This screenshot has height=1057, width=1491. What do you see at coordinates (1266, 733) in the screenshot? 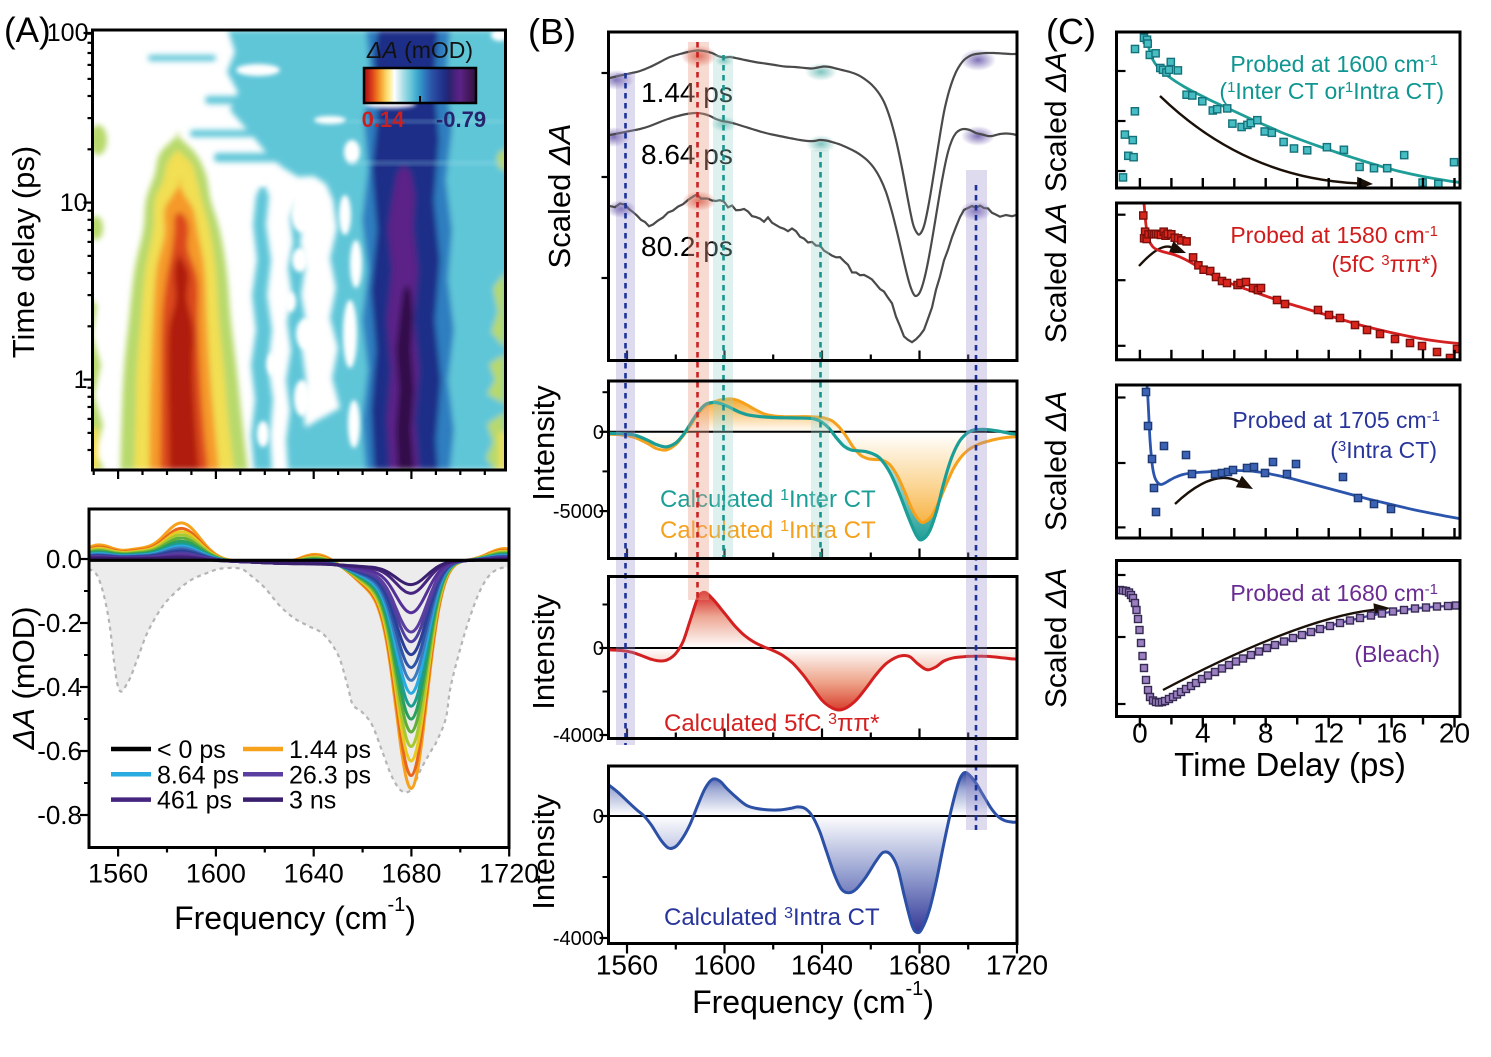
I see `svg-text: 8` at bounding box center [1266, 733].